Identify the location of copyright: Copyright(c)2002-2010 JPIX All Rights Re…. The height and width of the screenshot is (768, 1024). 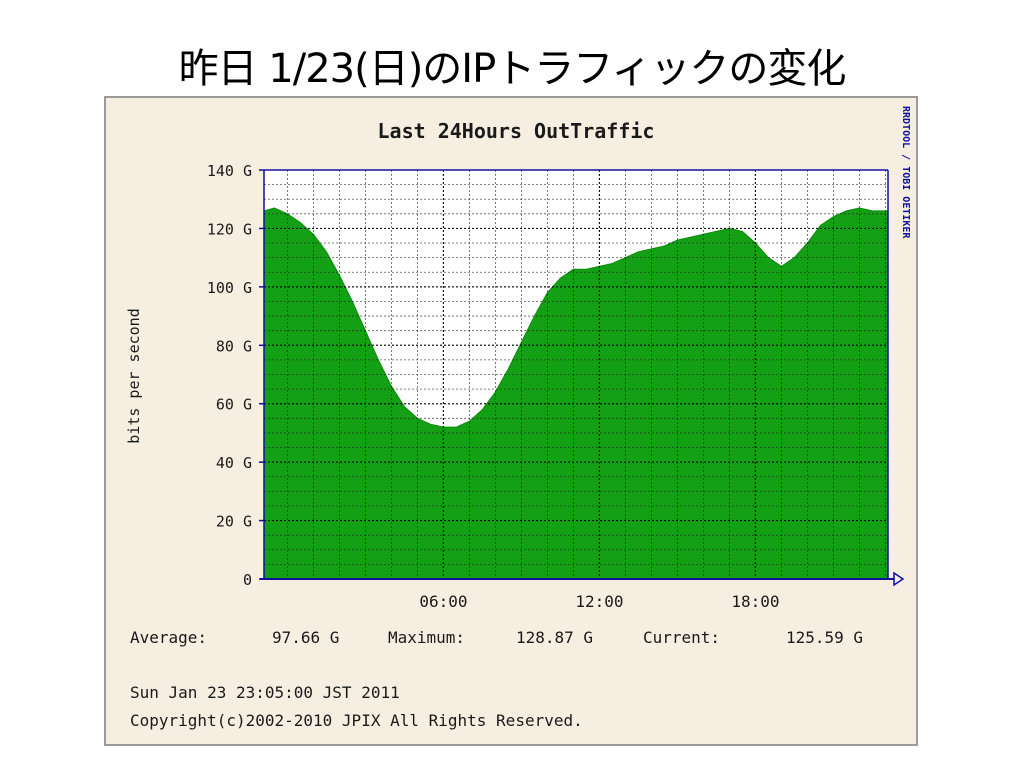
(356, 720).